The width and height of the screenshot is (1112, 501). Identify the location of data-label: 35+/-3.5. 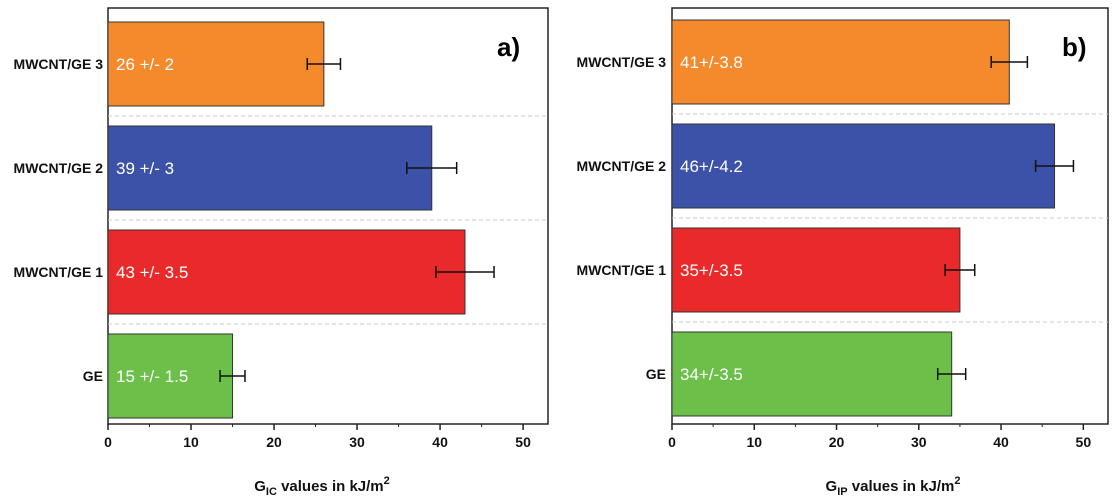
(711, 270).